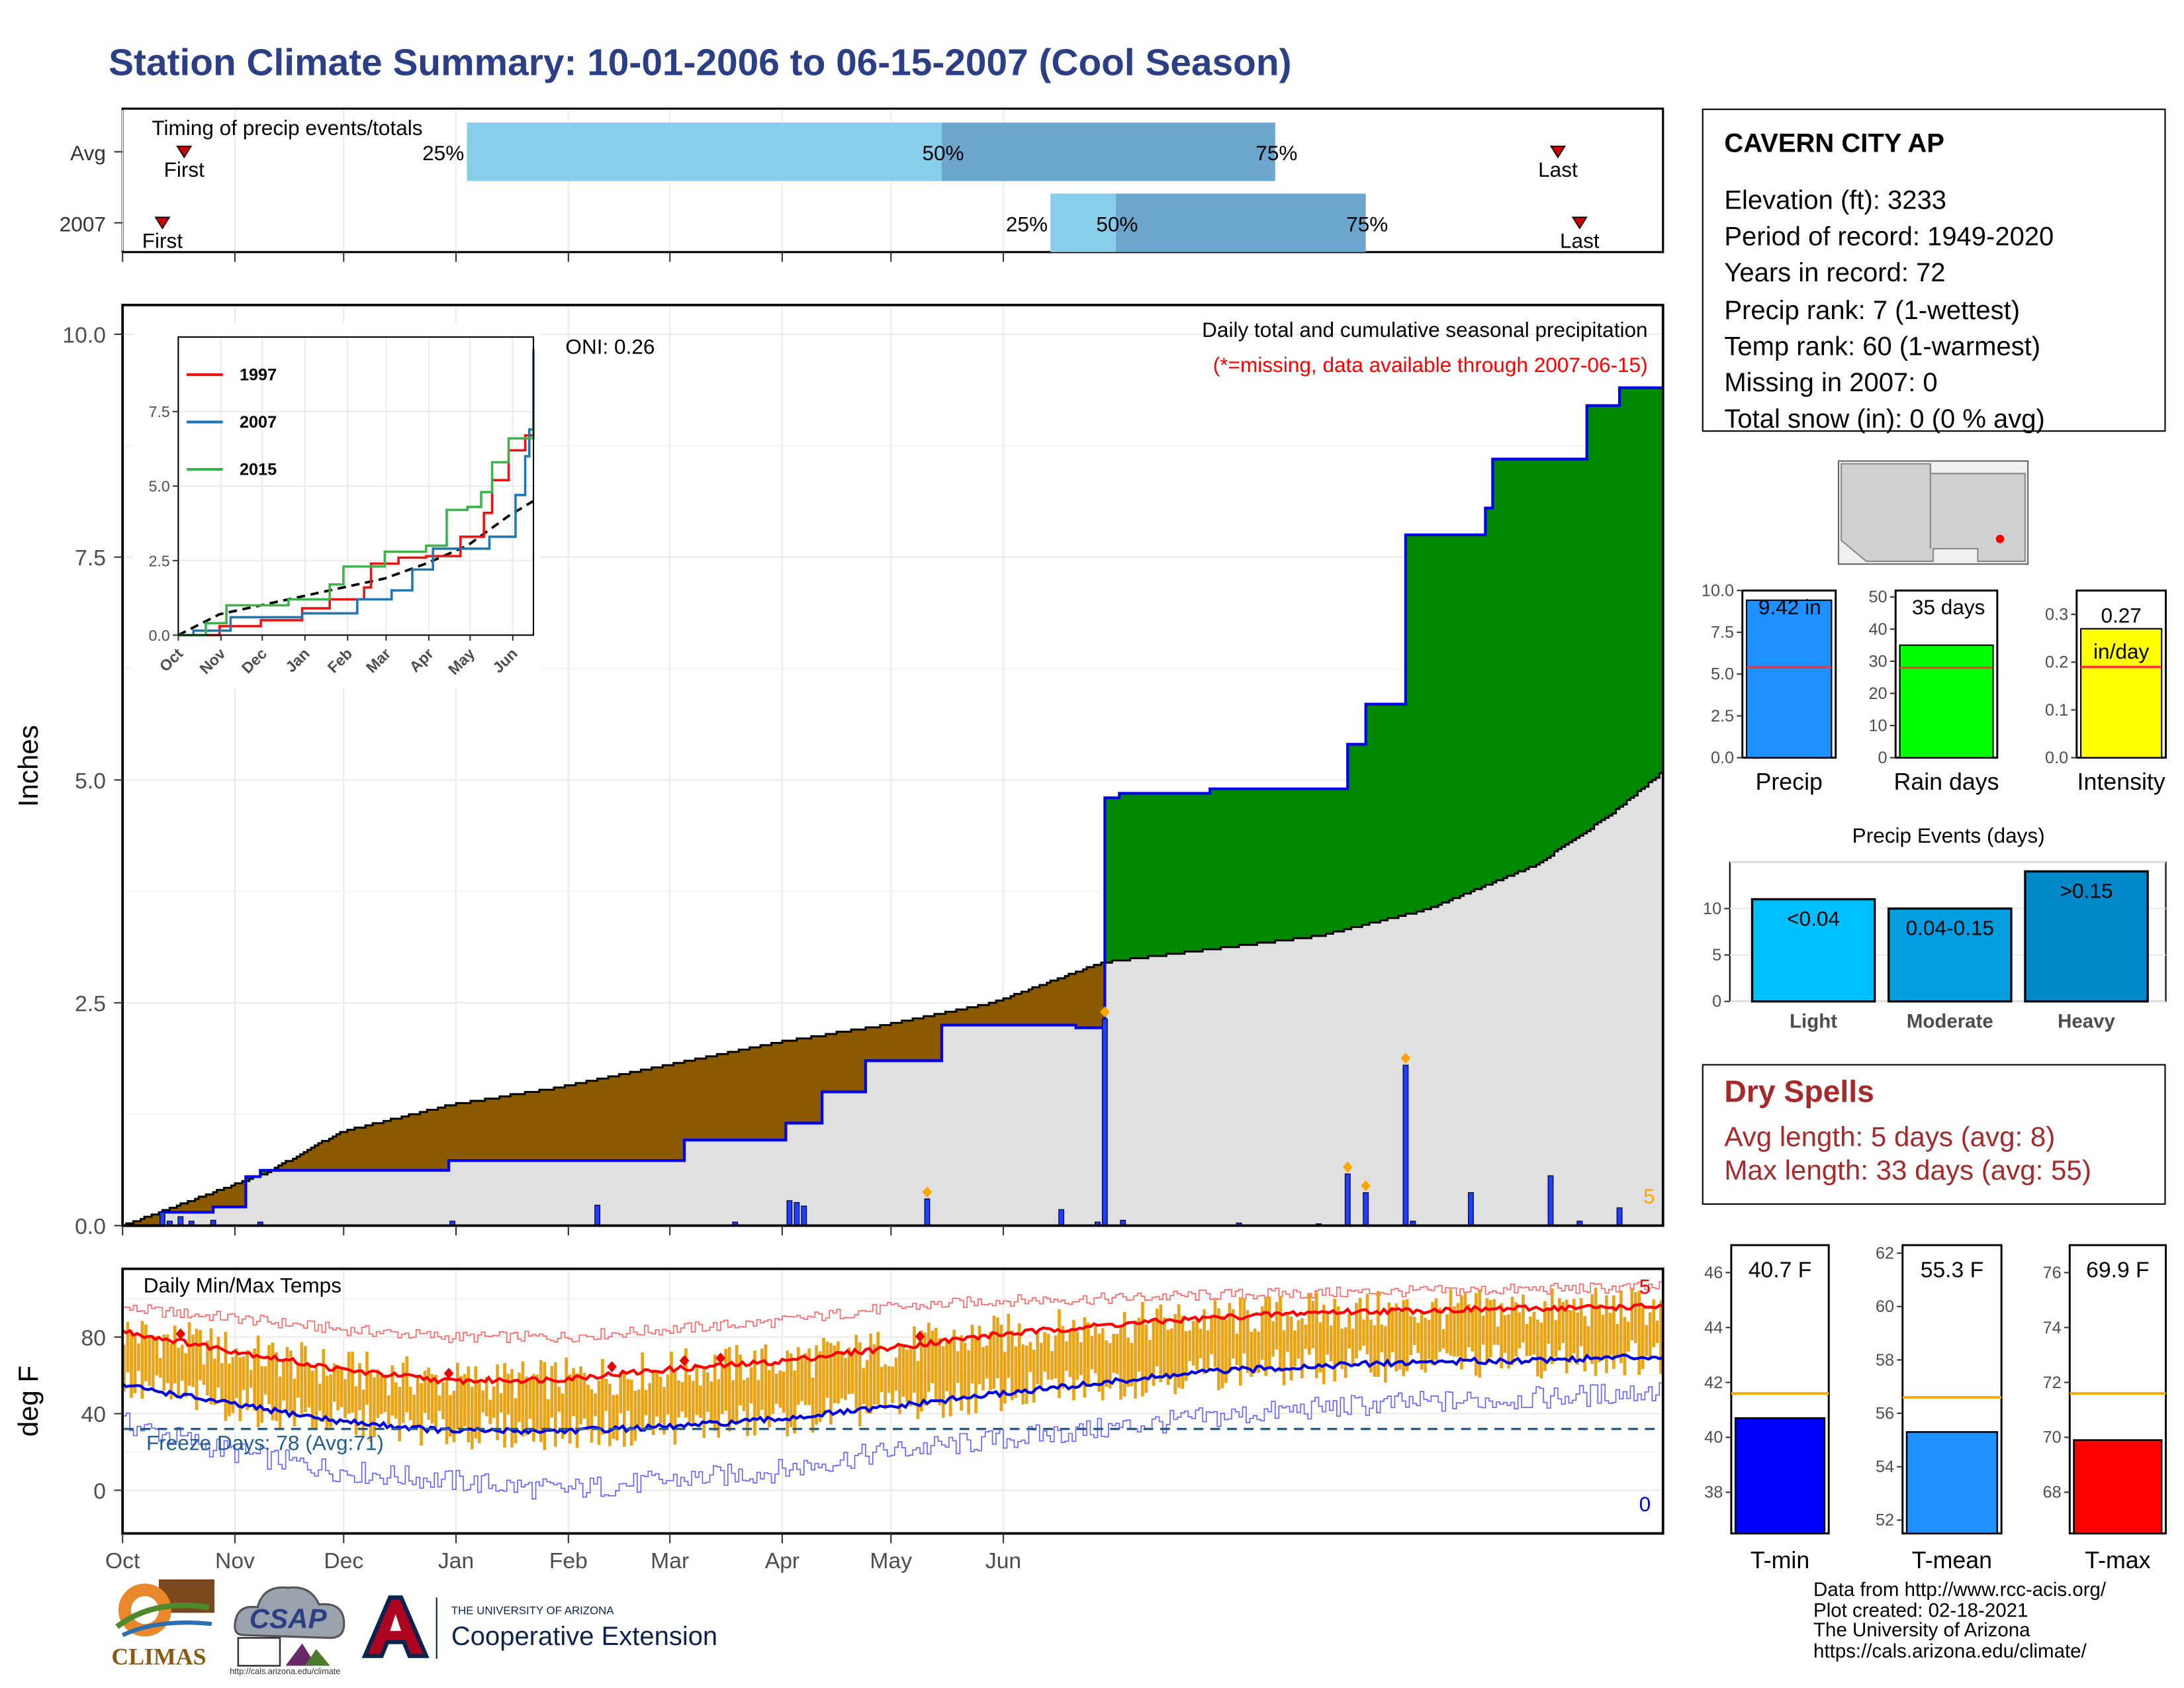  Describe the element at coordinates (1117, 224) in the screenshot. I see `timing-label-50: 50%` at that location.